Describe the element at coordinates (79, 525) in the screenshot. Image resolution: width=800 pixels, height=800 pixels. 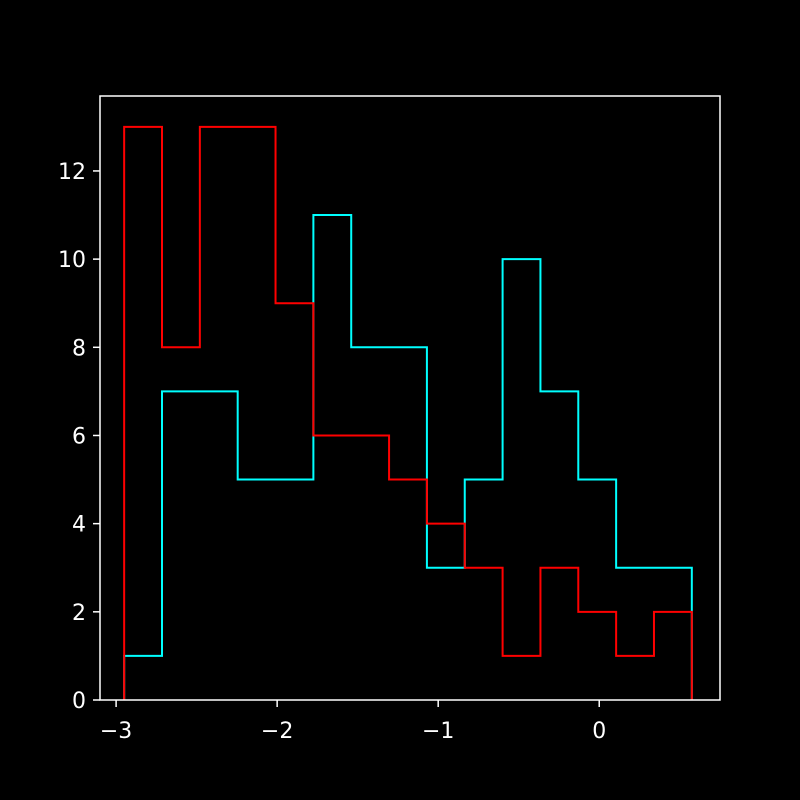
I see `y-tick-label: 4` at that location.